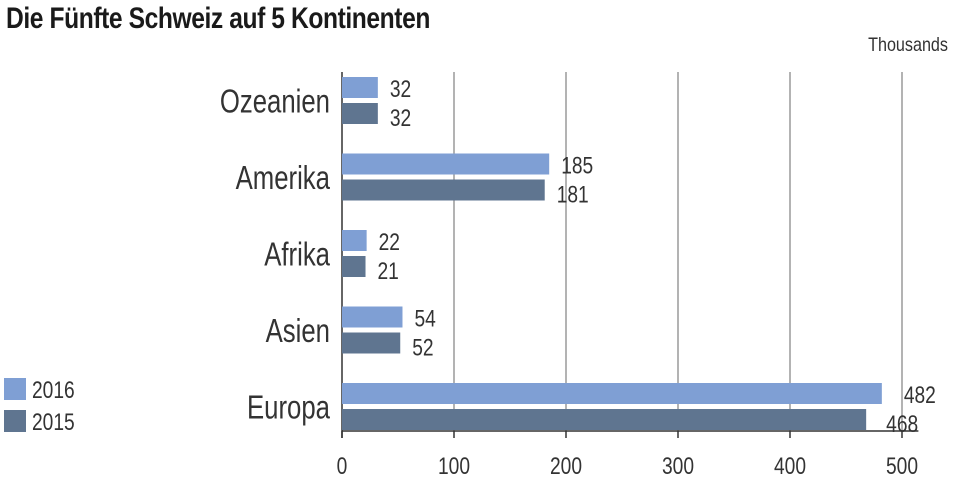  Describe the element at coordinates (15, 389) in the screenshot. I see `legend-swatch-2016` at that location.